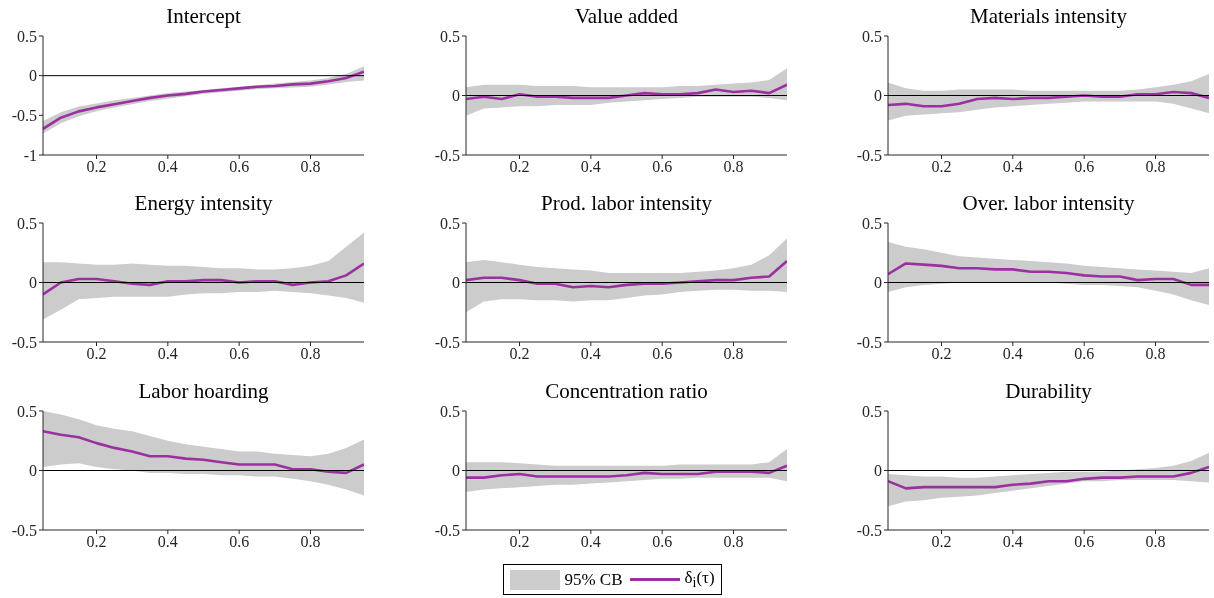 This screenshot has width=1214, height=598. I want to click on text: 95% CB, so click(593, 579).